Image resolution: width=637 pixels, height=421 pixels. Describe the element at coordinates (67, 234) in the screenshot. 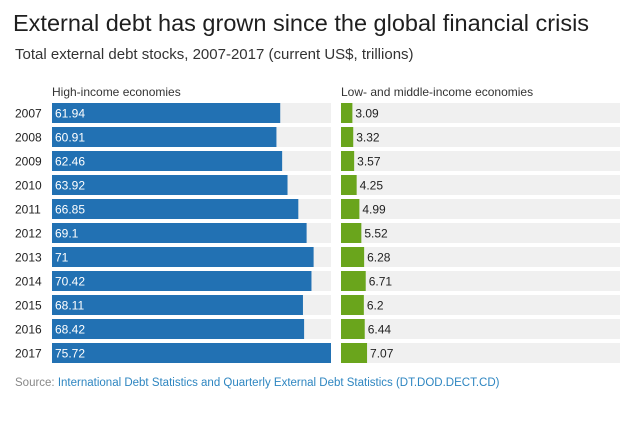

I see `value-label-high: 69.1` at that location.